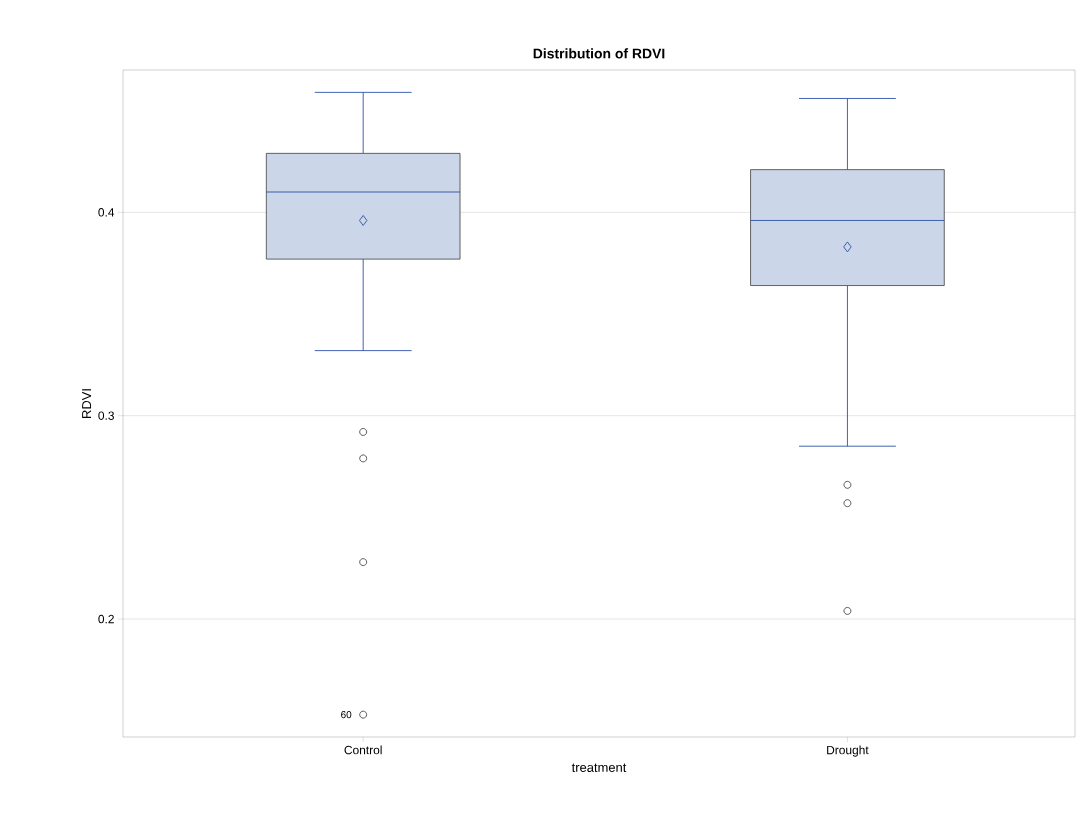 This screenshot has width=1078, height=823. What do you see at coordinates (363, 750) in the screenshot?
I see `x-tick-label: Control` at bounding box center [363, 750].